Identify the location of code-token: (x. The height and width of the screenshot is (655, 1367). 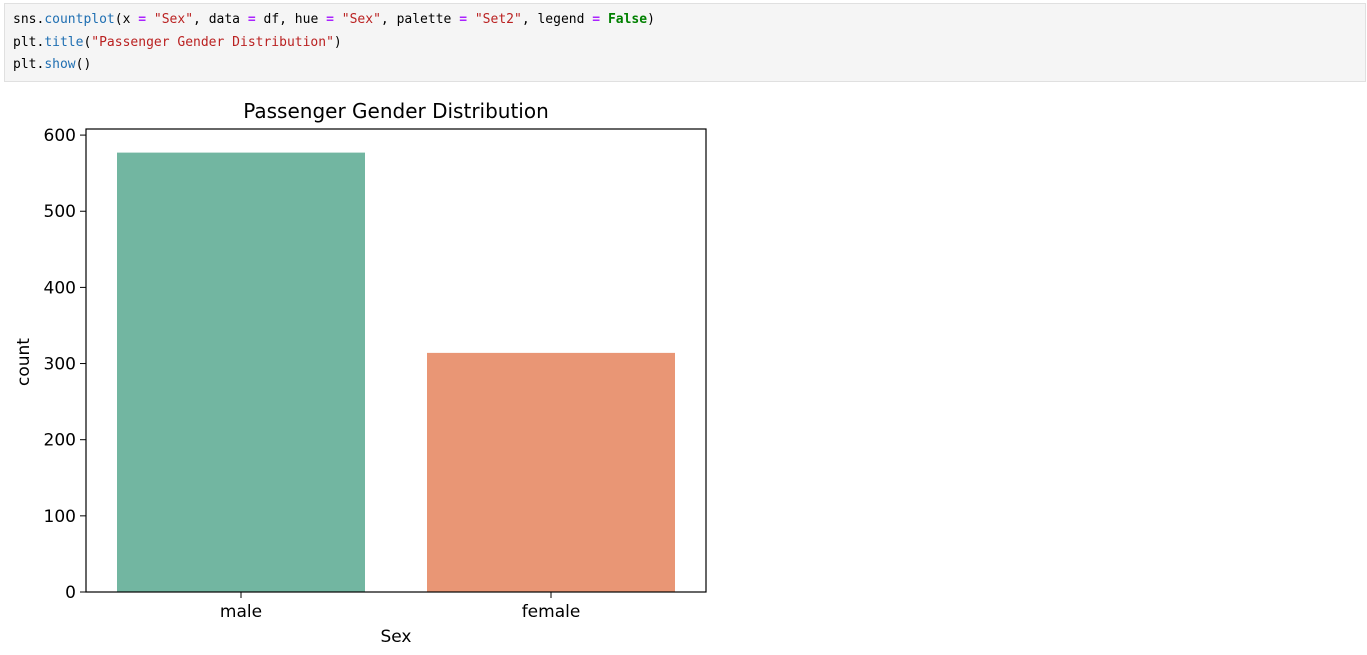
(126, 19).